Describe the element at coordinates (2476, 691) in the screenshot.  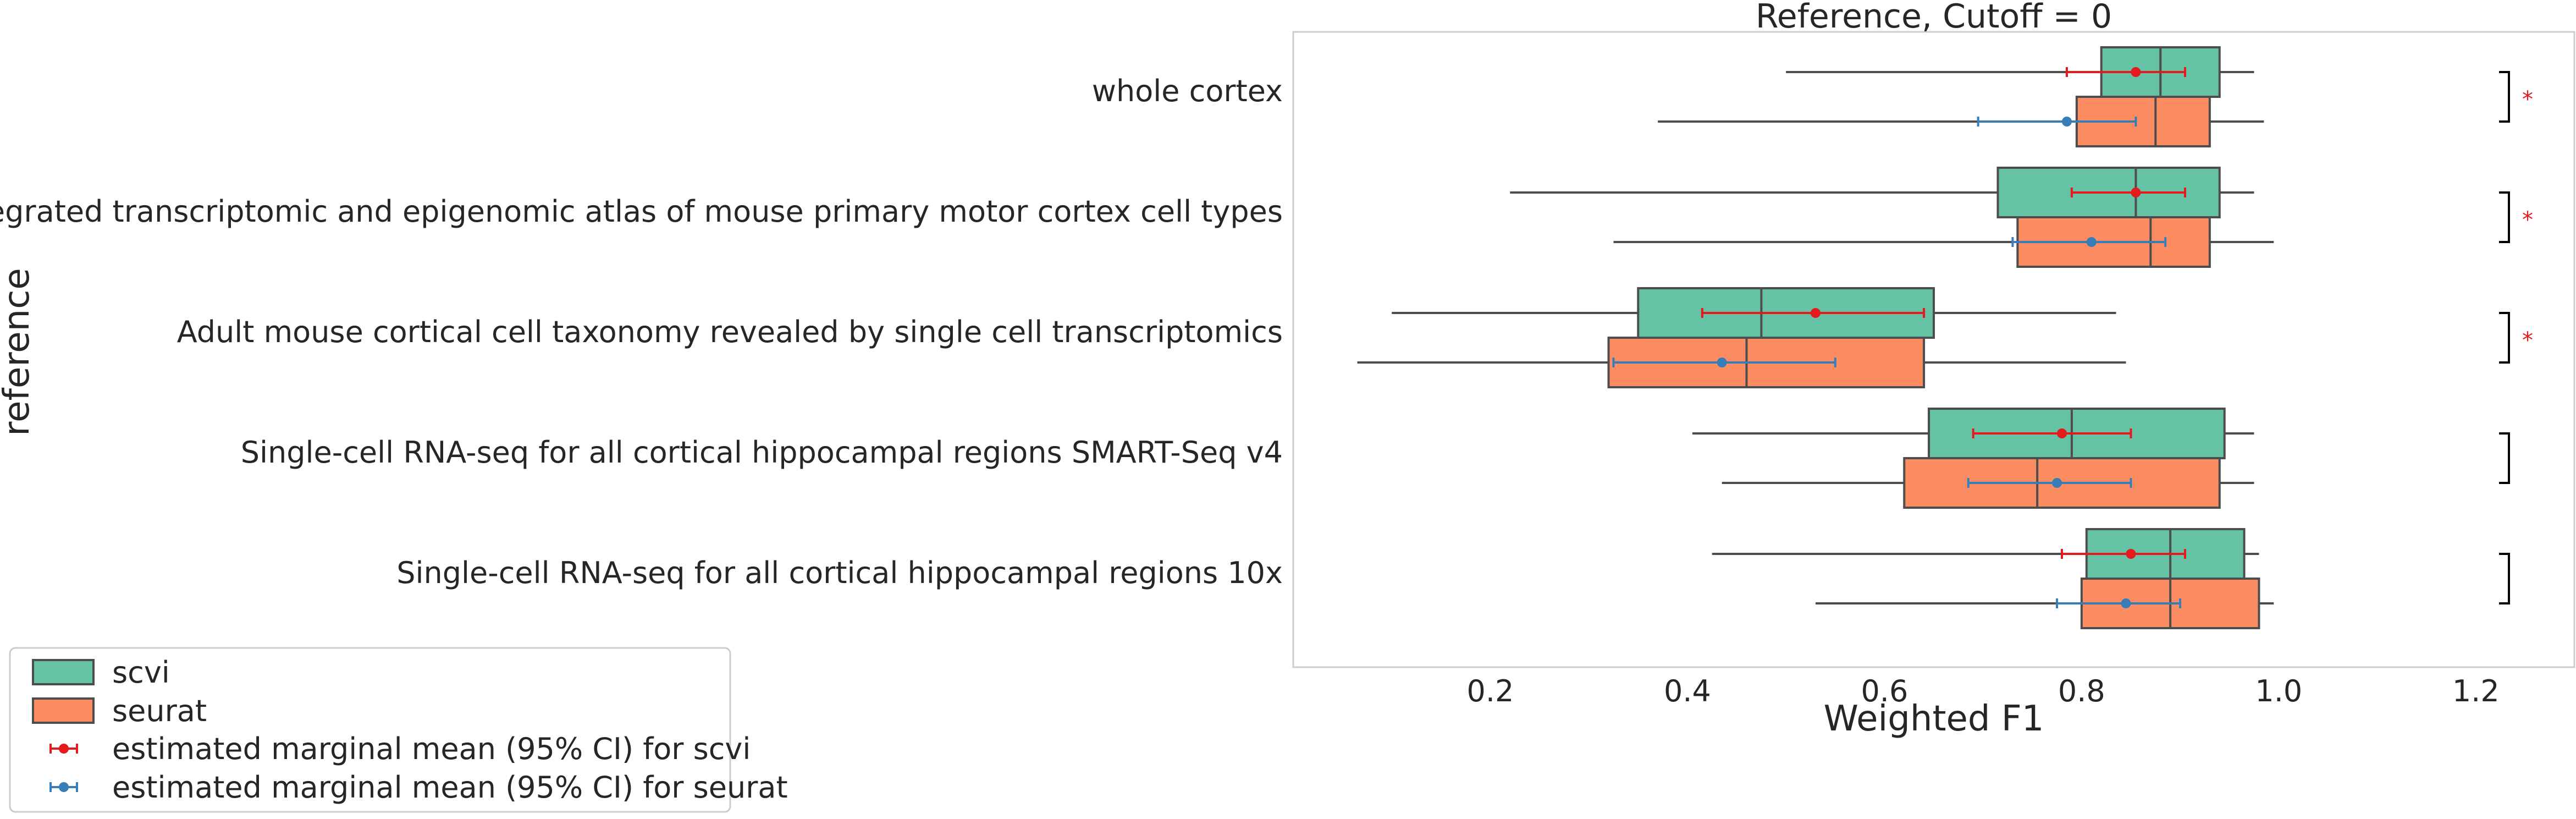
I see `x-tick-label: 1.2` at that location.